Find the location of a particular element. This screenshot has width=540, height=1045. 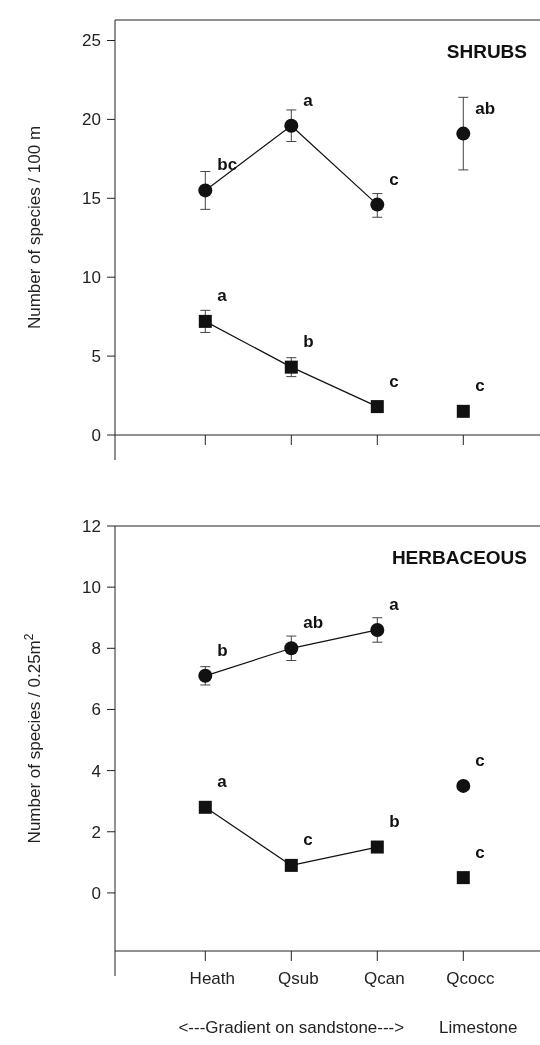

annotation: bc is located at coordinates (227, 165).